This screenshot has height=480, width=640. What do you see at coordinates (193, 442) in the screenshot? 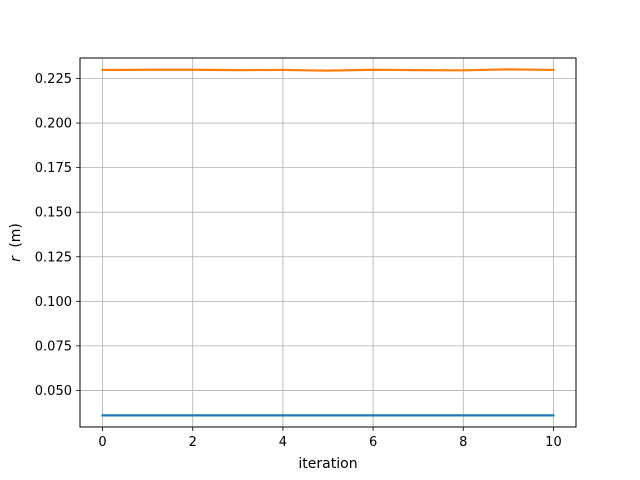
I see `x-tick-label: 2` at bounding box center [193, 442].